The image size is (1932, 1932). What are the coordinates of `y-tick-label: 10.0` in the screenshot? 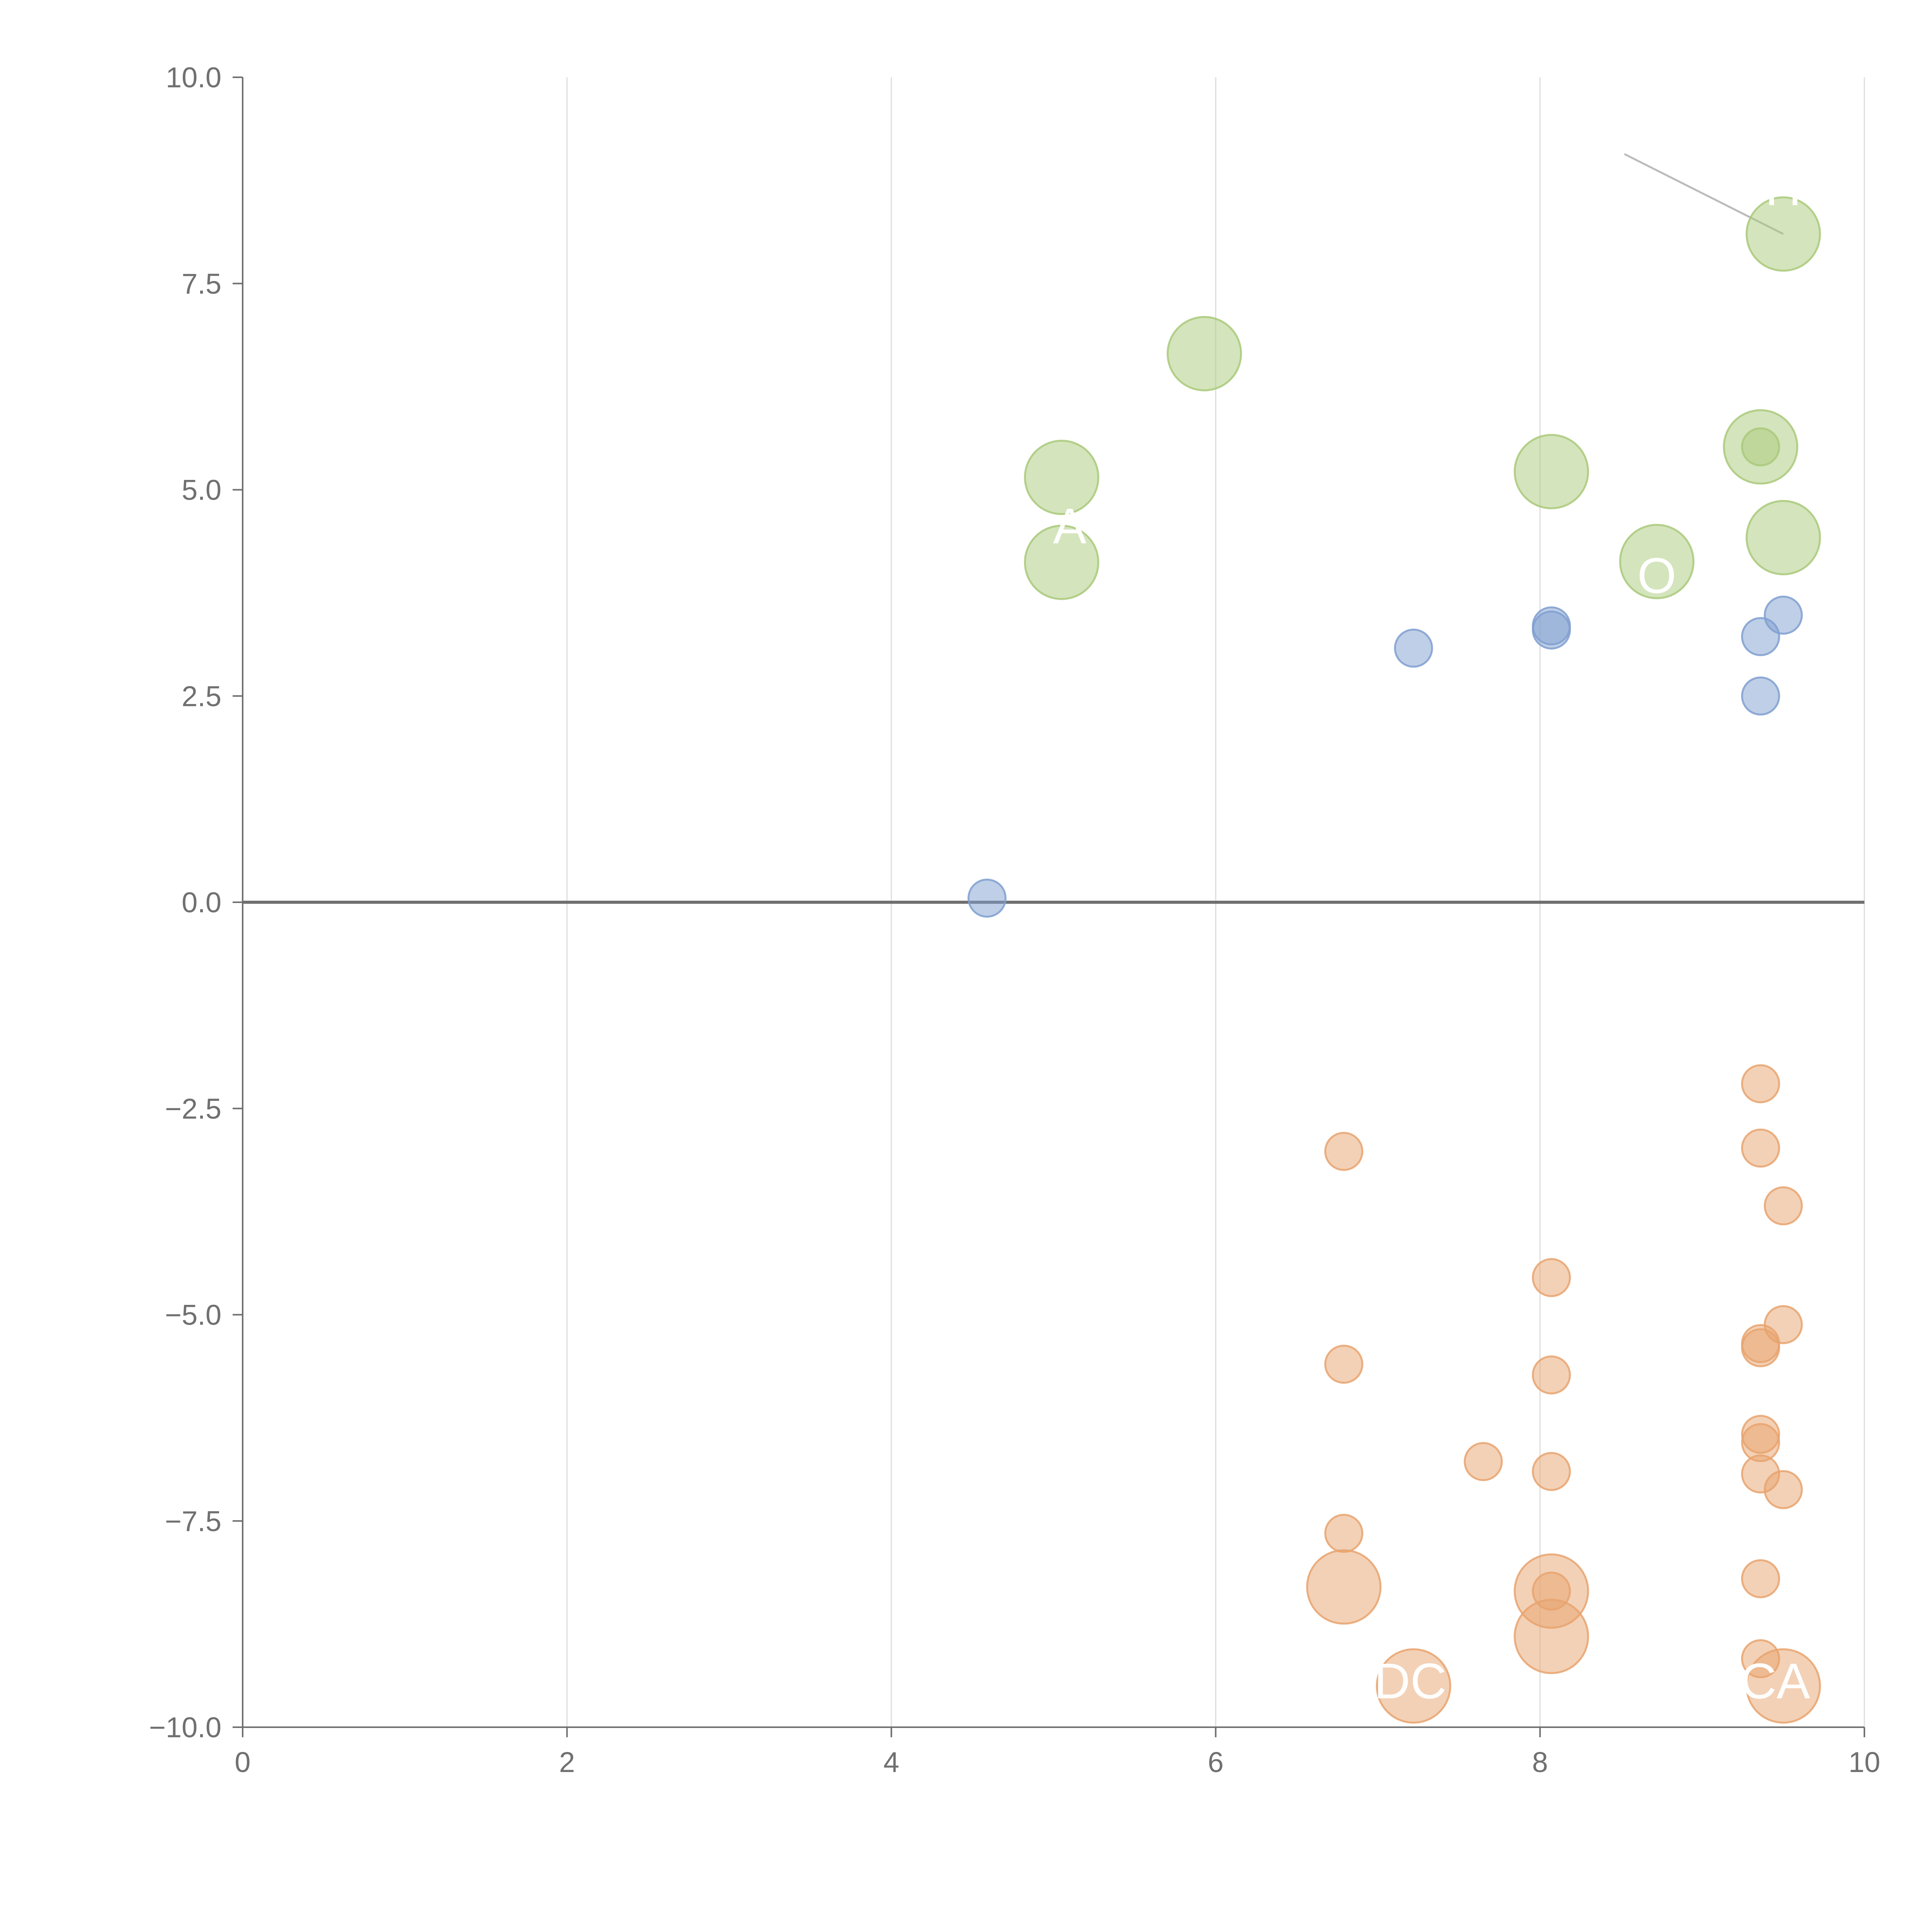 It's located at (193, 78).